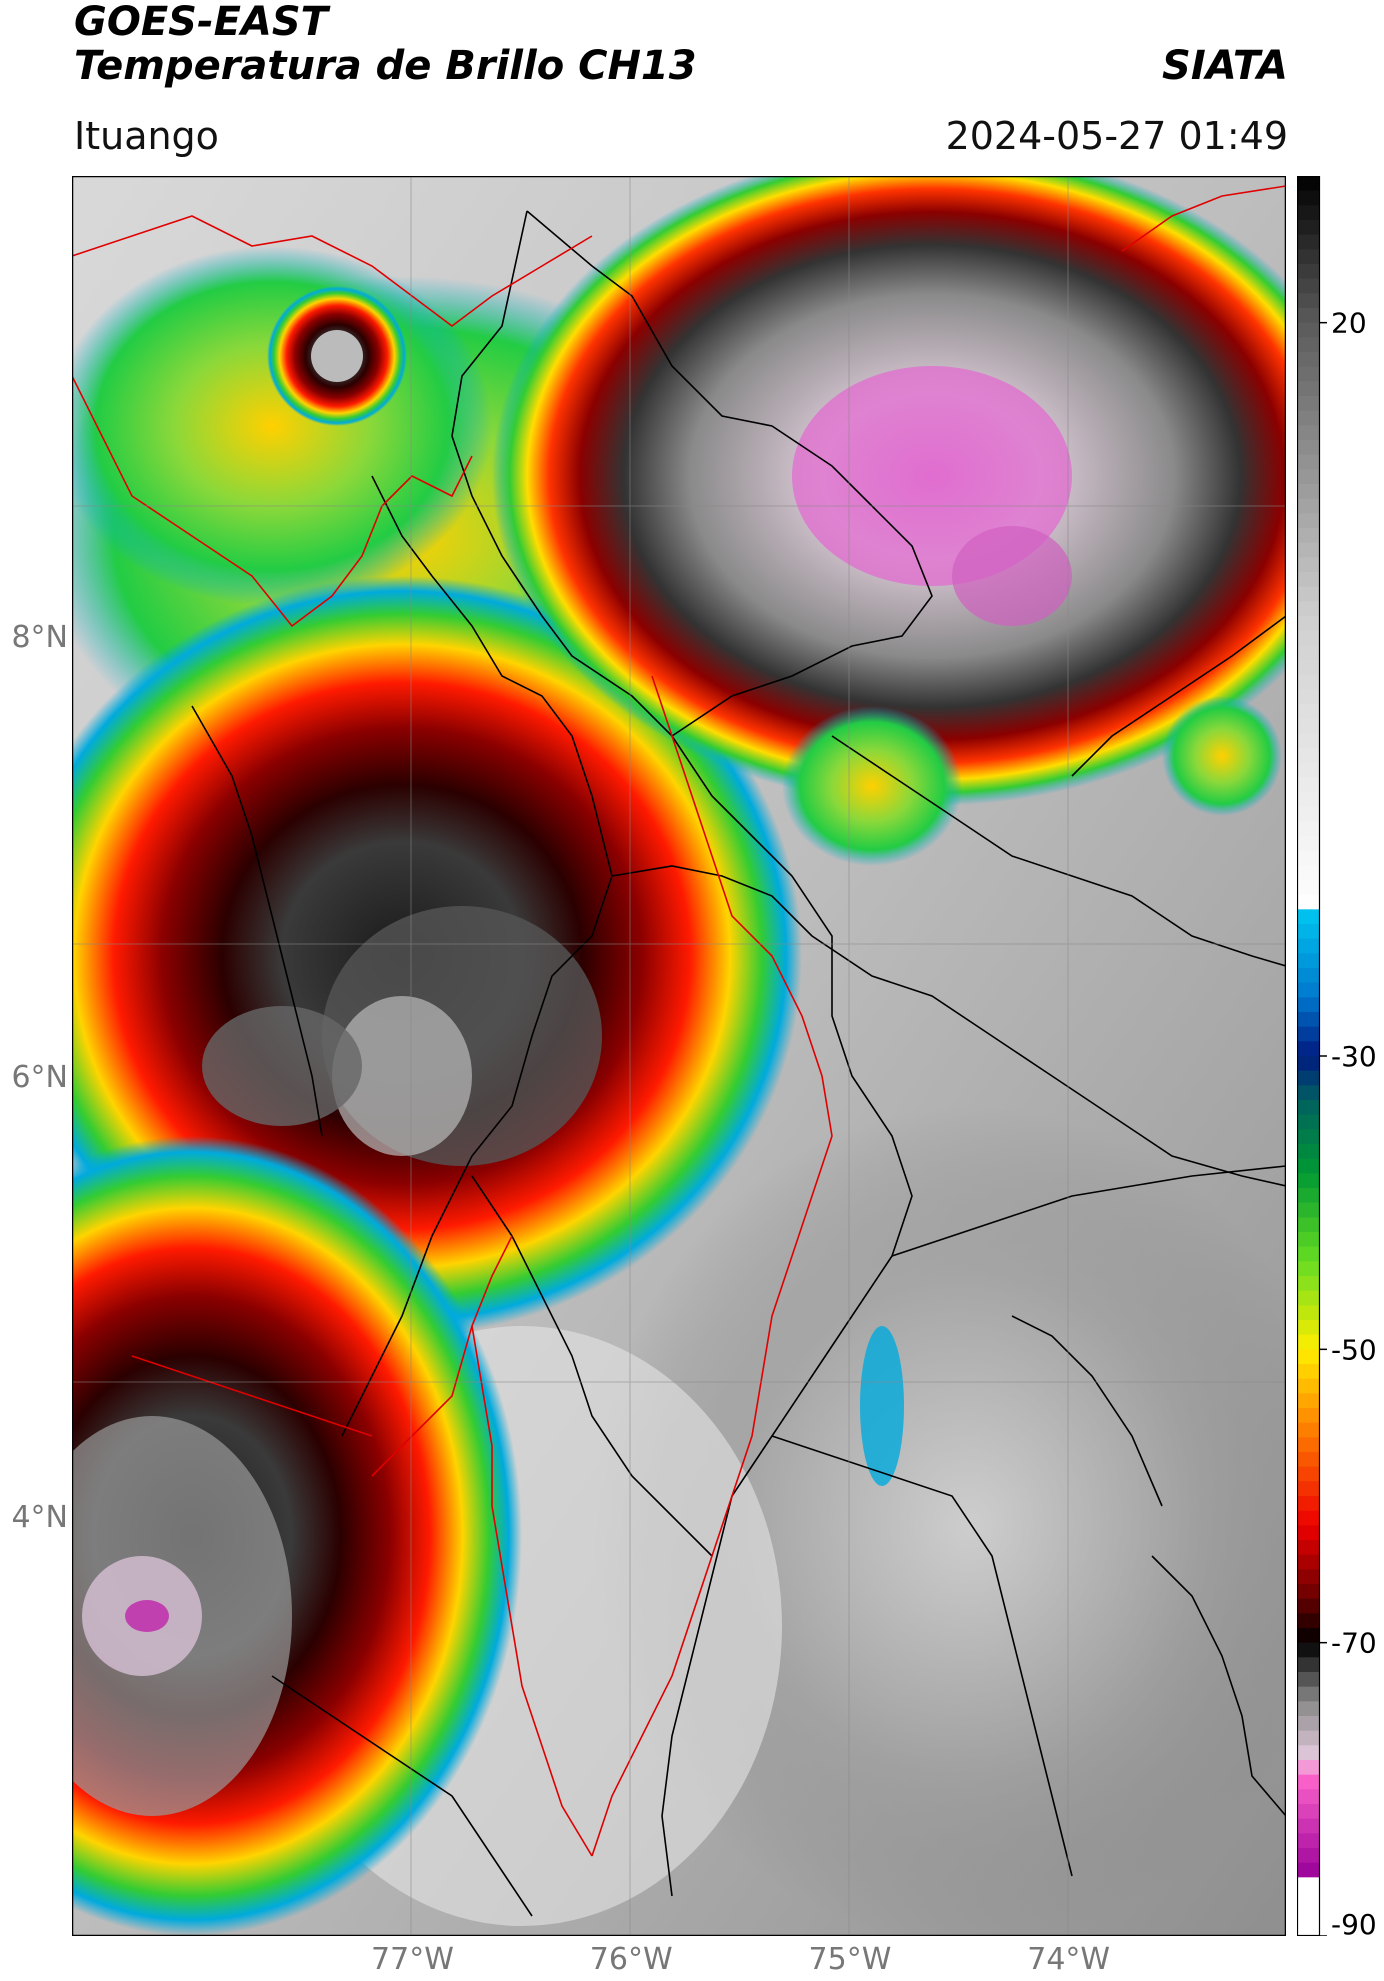  I want to click on longitude-label: 74°W, so click(1069, 1959).